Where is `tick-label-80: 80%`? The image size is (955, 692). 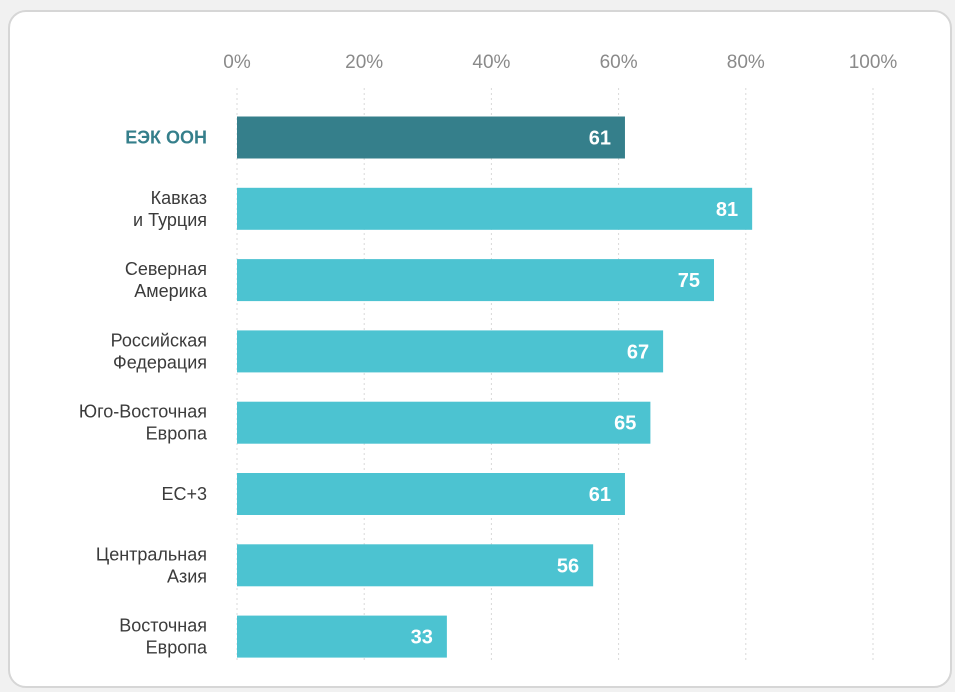
tick-label-80: 80% is located at coordinates (746, 62).